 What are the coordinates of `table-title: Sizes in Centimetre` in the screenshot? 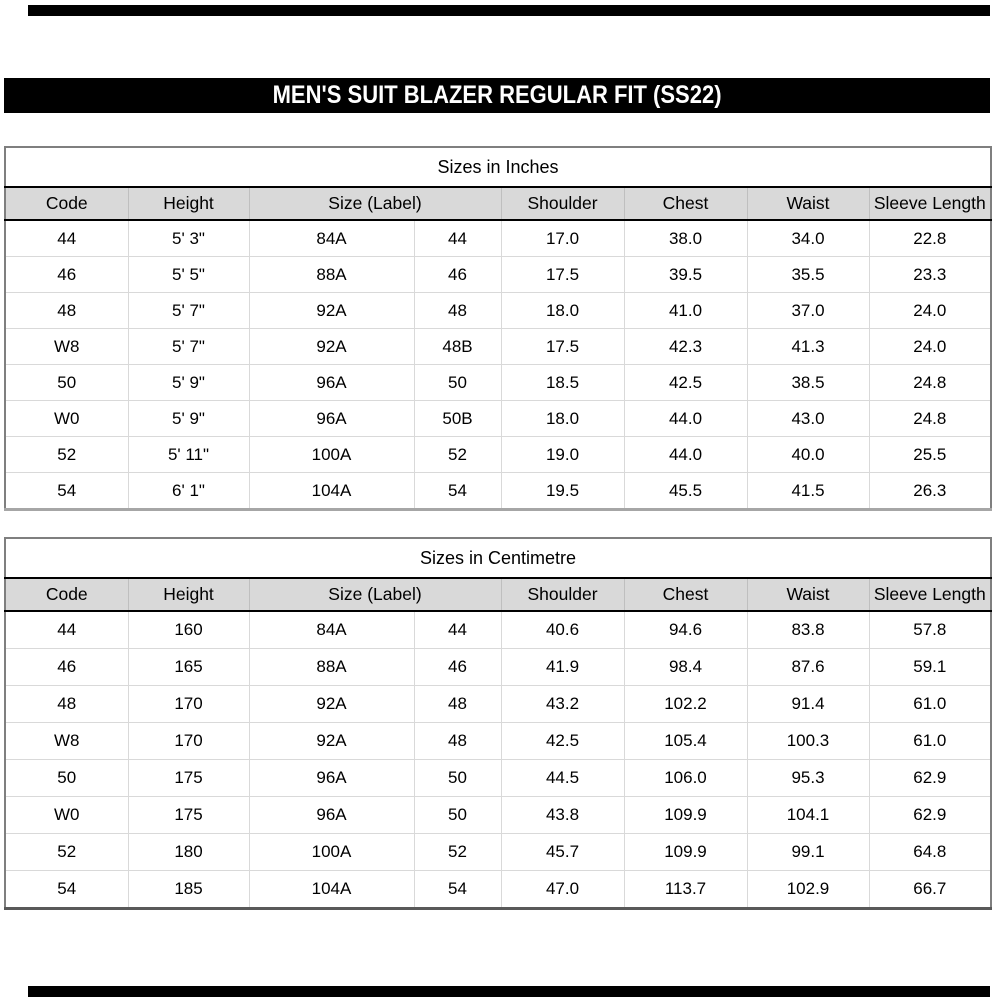 It's located at (498, 558).